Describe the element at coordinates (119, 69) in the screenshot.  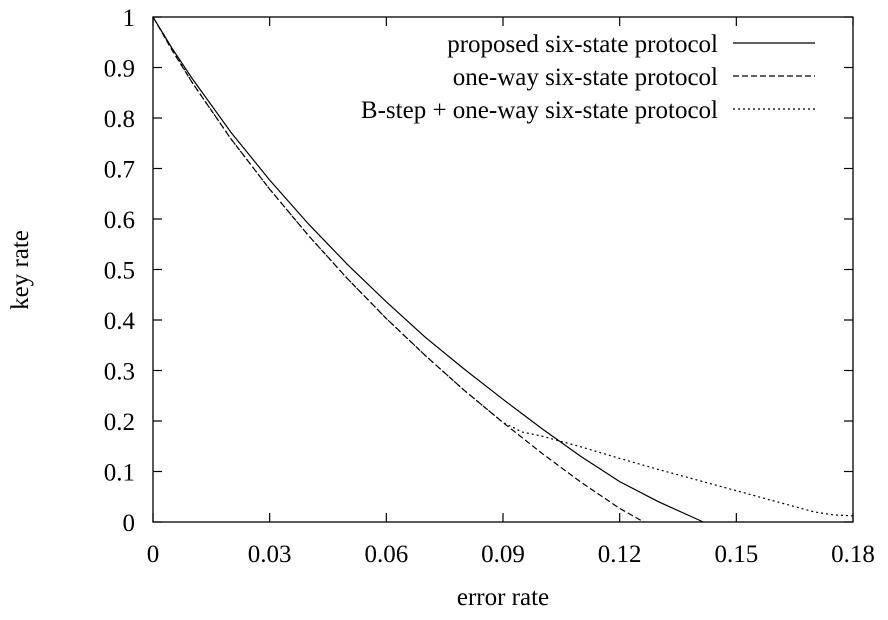
I see `y-tick-label: 0.9` at that location.